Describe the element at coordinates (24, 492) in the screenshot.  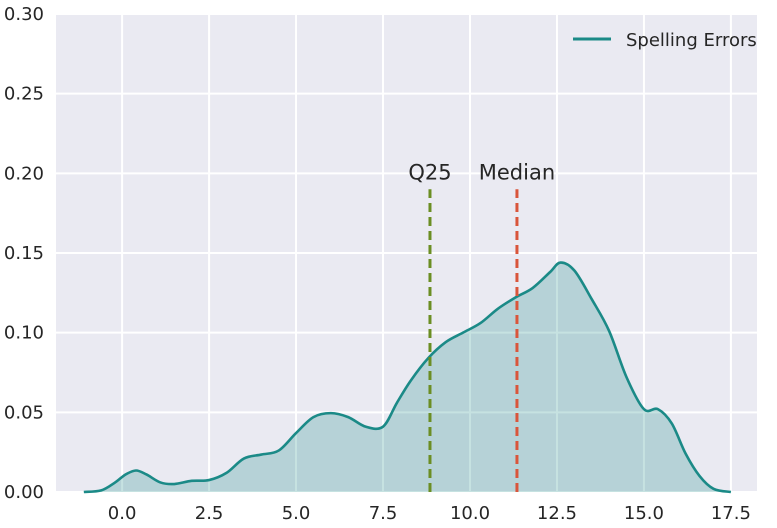
I see `y-tick-label: 0.00` at that location.